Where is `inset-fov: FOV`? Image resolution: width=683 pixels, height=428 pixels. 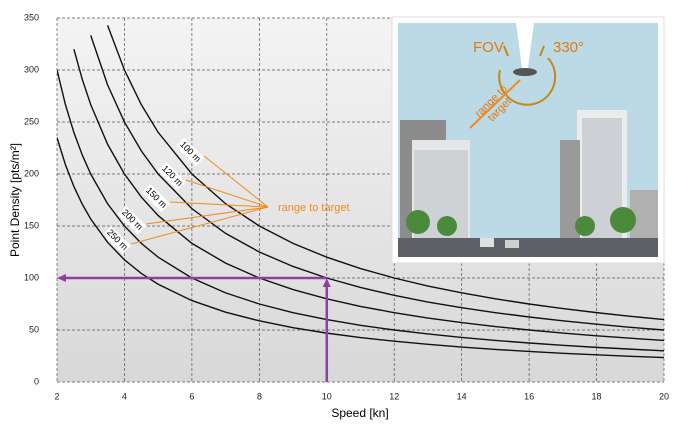
inset-fov: FOV is located at coordinates (488, 47).